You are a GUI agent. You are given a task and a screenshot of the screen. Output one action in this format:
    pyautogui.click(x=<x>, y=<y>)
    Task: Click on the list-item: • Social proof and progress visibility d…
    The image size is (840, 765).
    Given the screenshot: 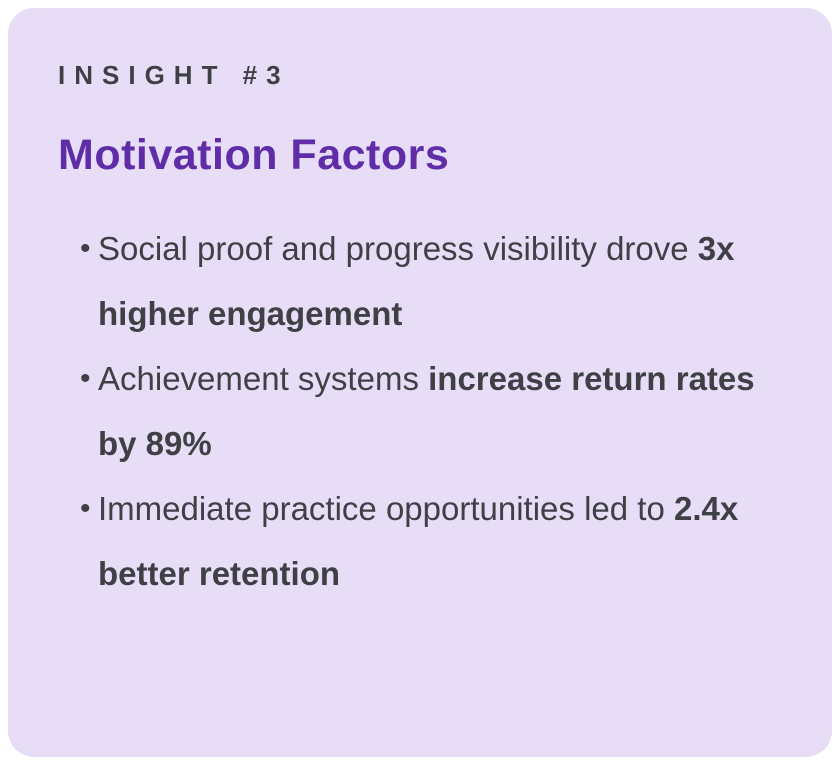 What is the action you would take?
    pyautogui.click(x=408, y=281)
    